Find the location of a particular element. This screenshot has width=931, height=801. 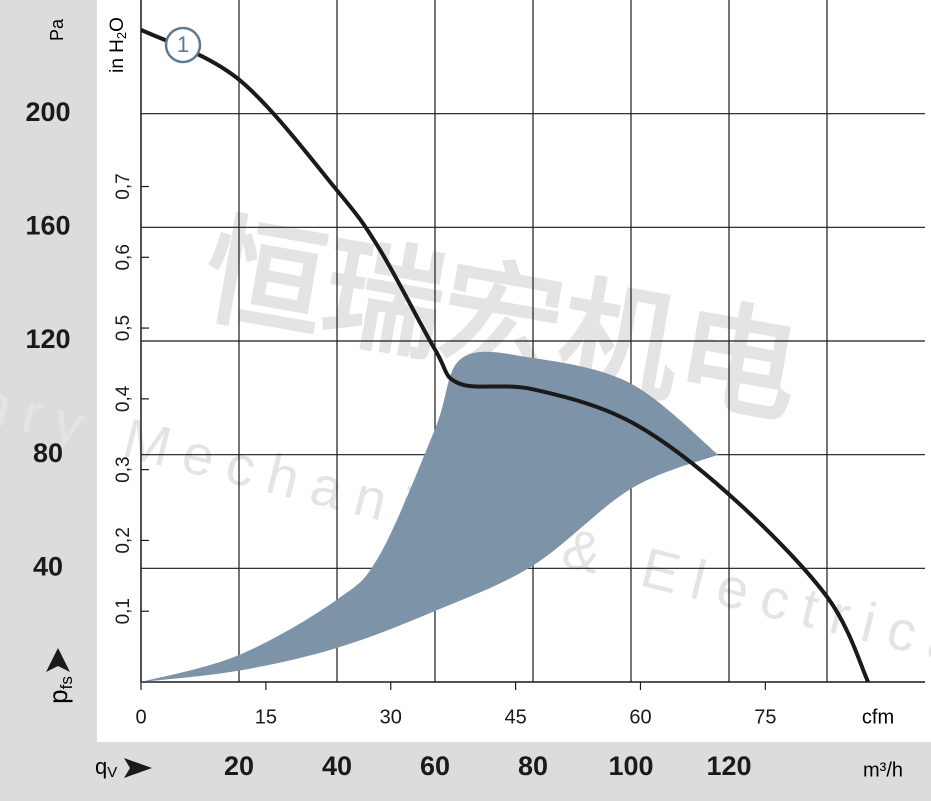

y-arrow is located at coordinates (58, 660).